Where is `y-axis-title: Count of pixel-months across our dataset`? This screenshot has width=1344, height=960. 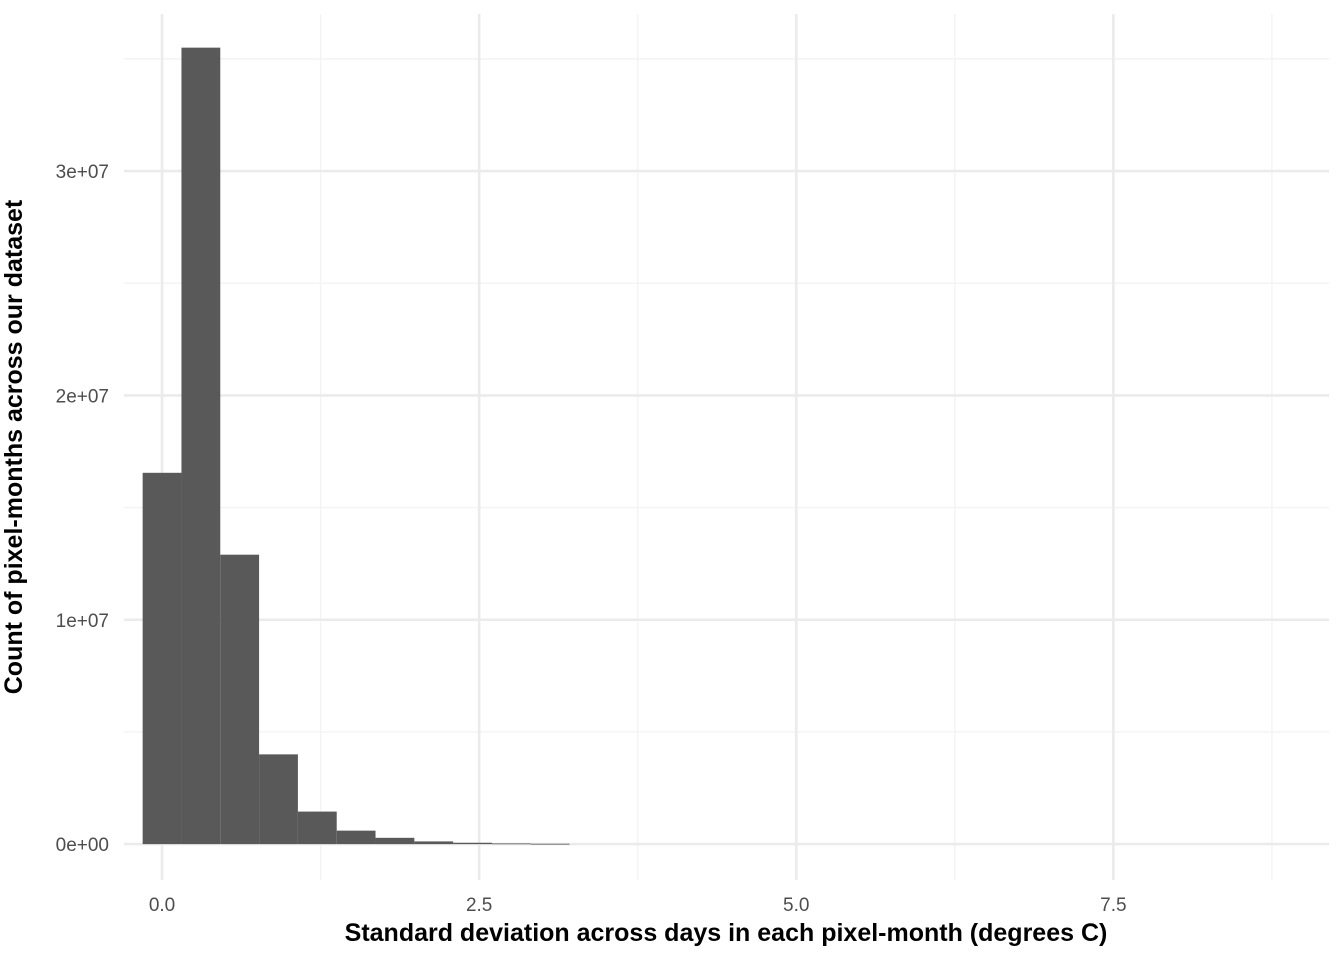
y-axis-title: Count of pixel-months across our dataset is located at coordinates (14, 446).